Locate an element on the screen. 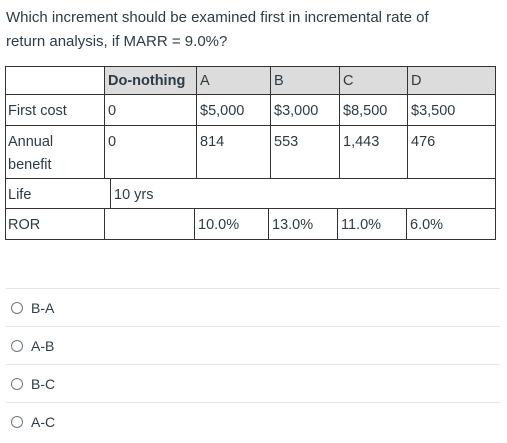 The width and height of the screenshot is (507, 443). header-alt-c: C is located at coordinates (348, 81).